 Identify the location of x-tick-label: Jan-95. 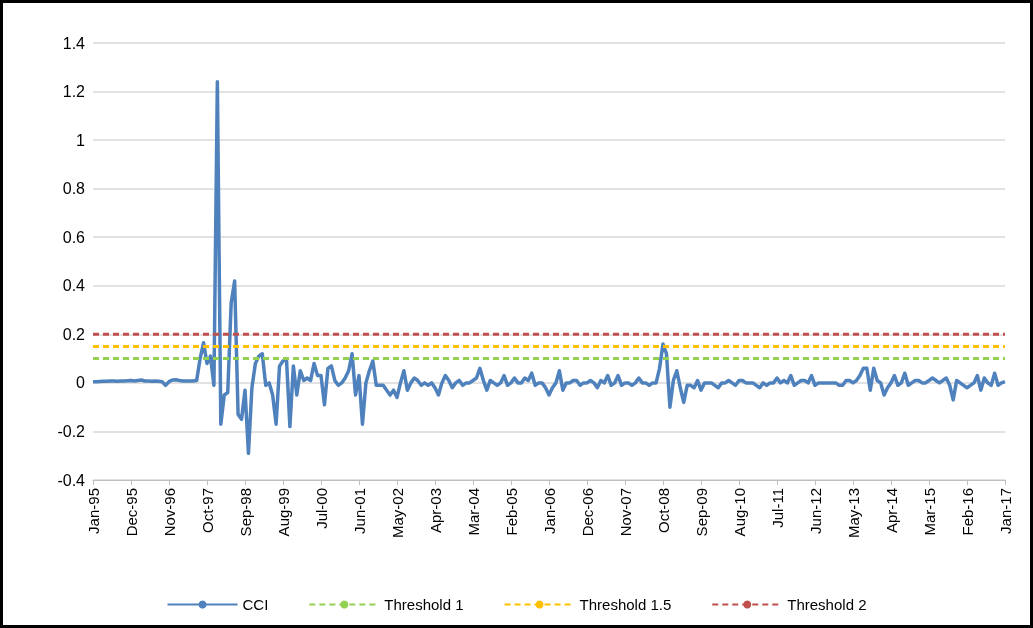
(93, 511).